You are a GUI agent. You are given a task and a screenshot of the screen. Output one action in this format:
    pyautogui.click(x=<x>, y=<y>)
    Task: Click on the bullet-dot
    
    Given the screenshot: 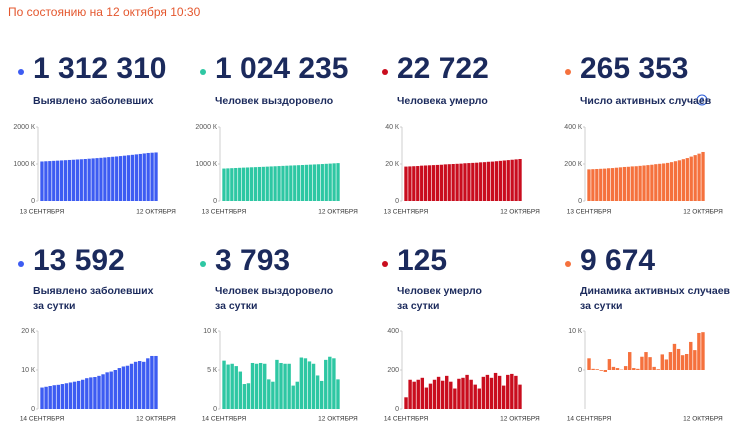 What is the action you would take?
    pyautogui.click(x=568, y=72)
    